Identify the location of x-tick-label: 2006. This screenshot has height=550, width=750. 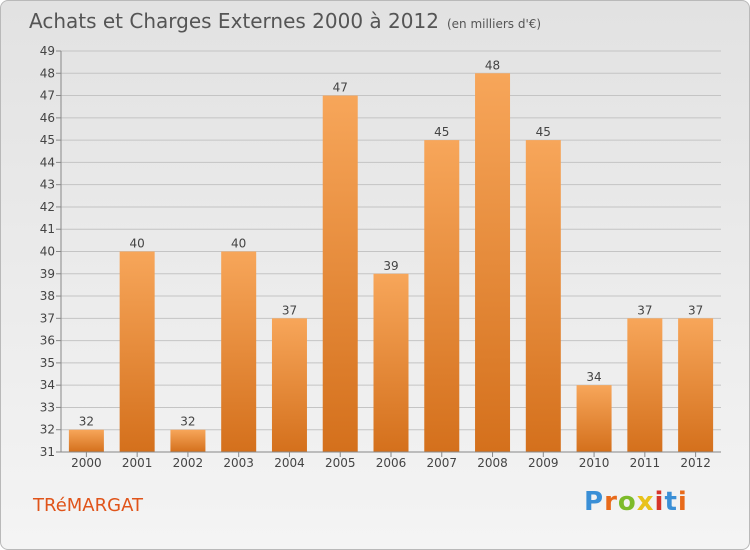
(391, 463).